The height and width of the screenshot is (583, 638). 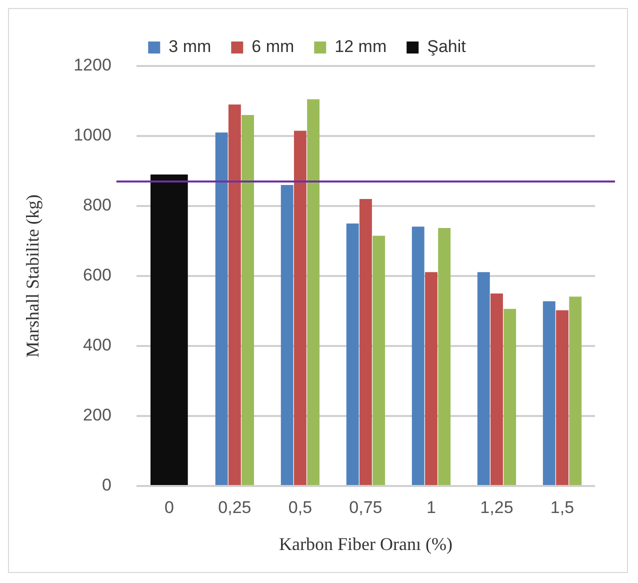 What do you see at coordinates (300, 507) in the screenshot?
I see `x-tick-label: 0,5` at bounding box center [300, 507].